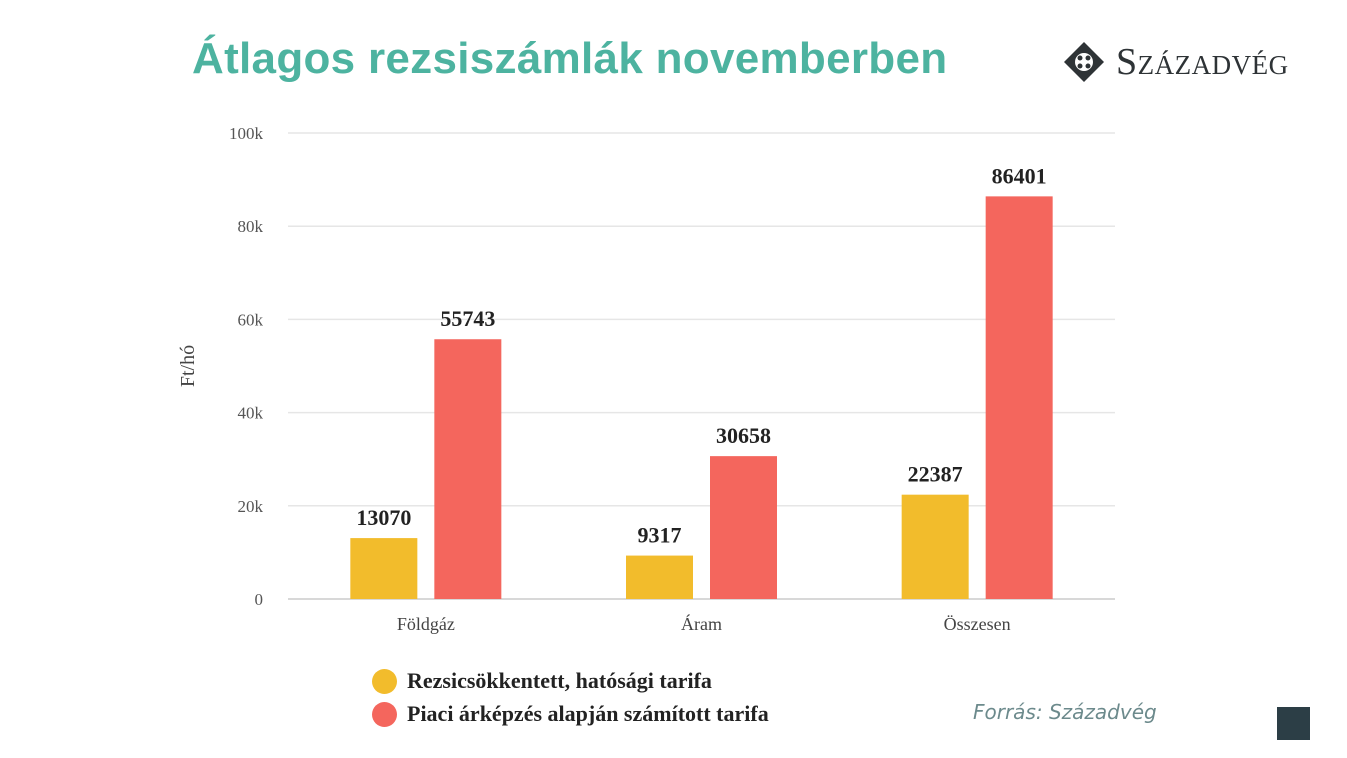 The image size is (1347, 758). What do you see at coordinates (743, 435) in the screenshot?
I see `data-label: 30658` at bounding box center [743, 435].